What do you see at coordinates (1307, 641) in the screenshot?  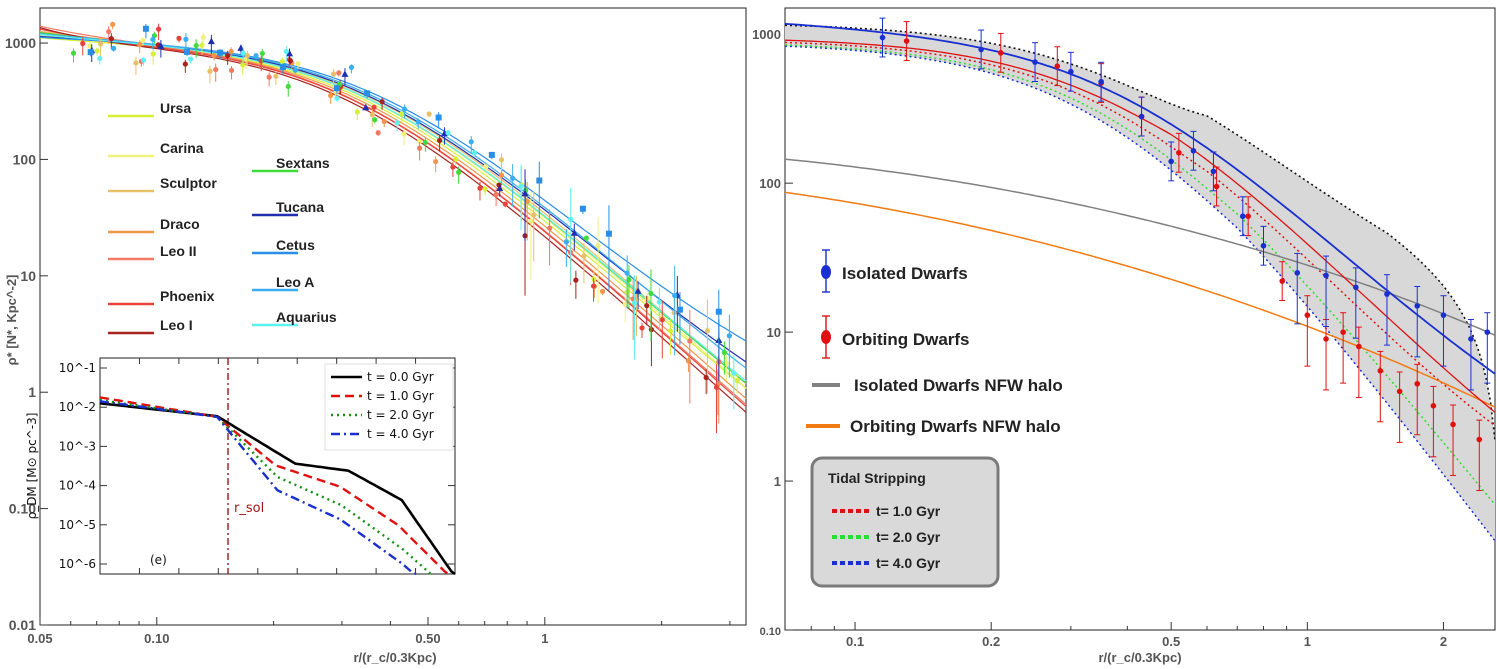 I see `x-tick-label: 1` at bounding box center [1307, 641].